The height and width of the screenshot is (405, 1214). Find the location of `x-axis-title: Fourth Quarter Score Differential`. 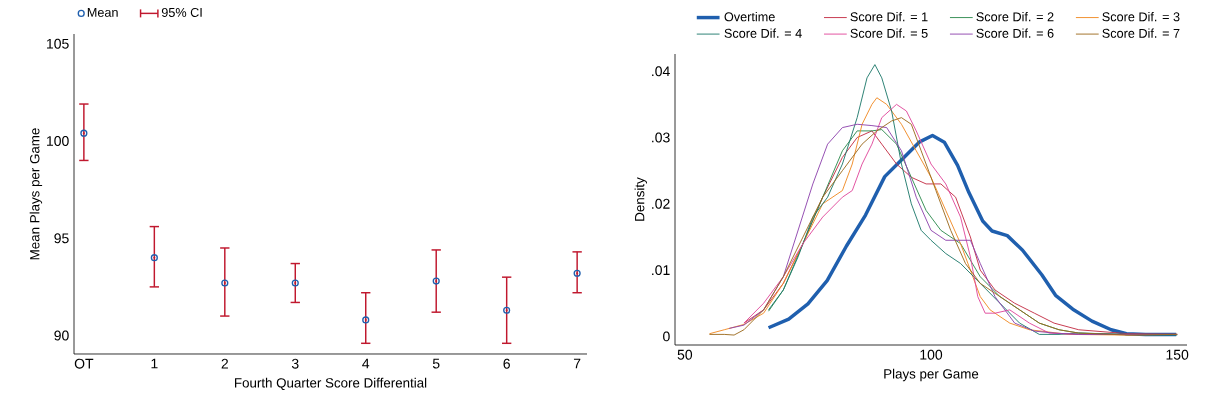

x-axis-title: Fourth Quarter Score Differential is located at coordinates (331, 383).